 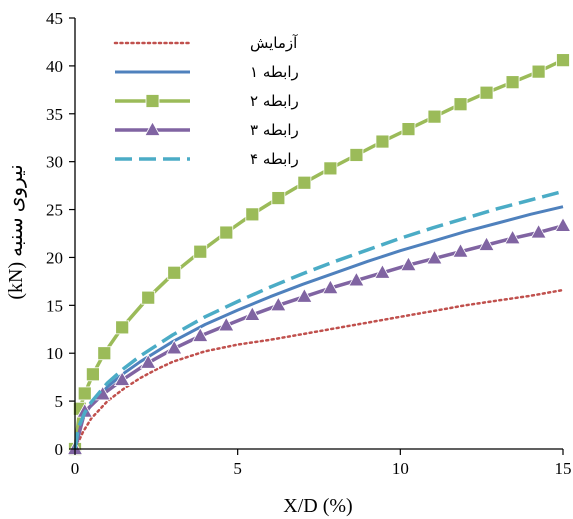 I want to click on y-tick-label: 40, so click(x=54, y=66).